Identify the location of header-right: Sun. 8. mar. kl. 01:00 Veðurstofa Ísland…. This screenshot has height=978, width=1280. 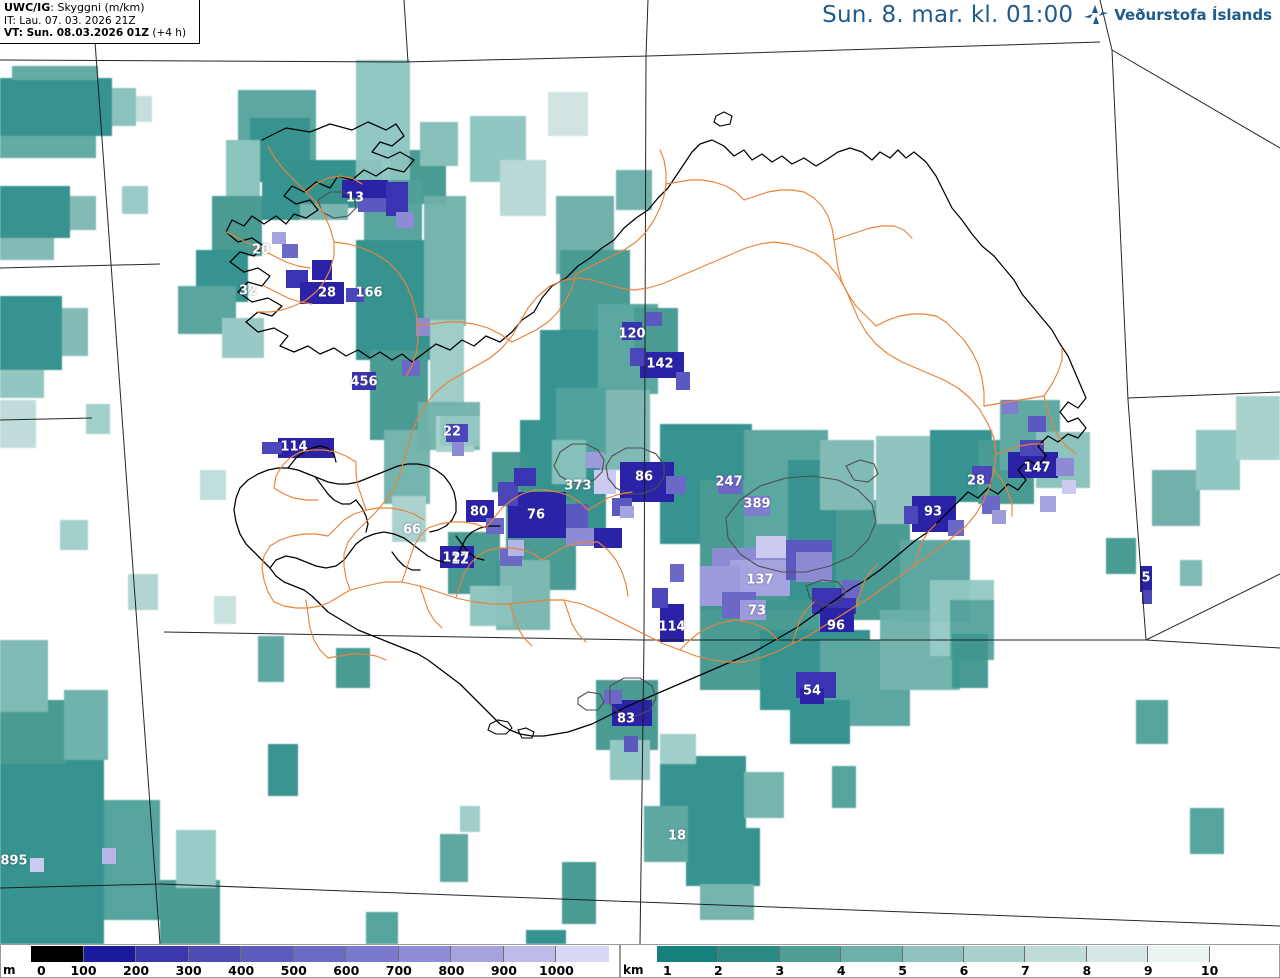
(1047, 15).